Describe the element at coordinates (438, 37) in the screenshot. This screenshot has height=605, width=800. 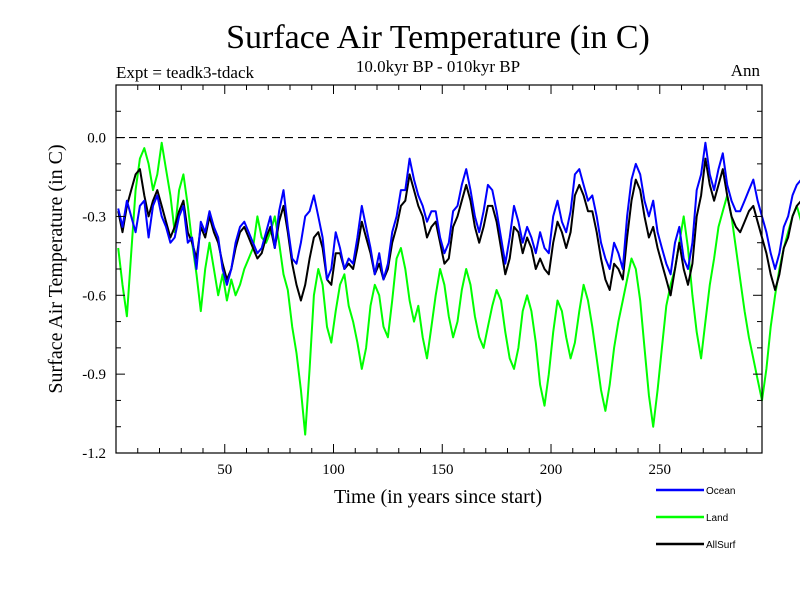
I see `chart-title: Surface Air Temperature (in C)` at that location.